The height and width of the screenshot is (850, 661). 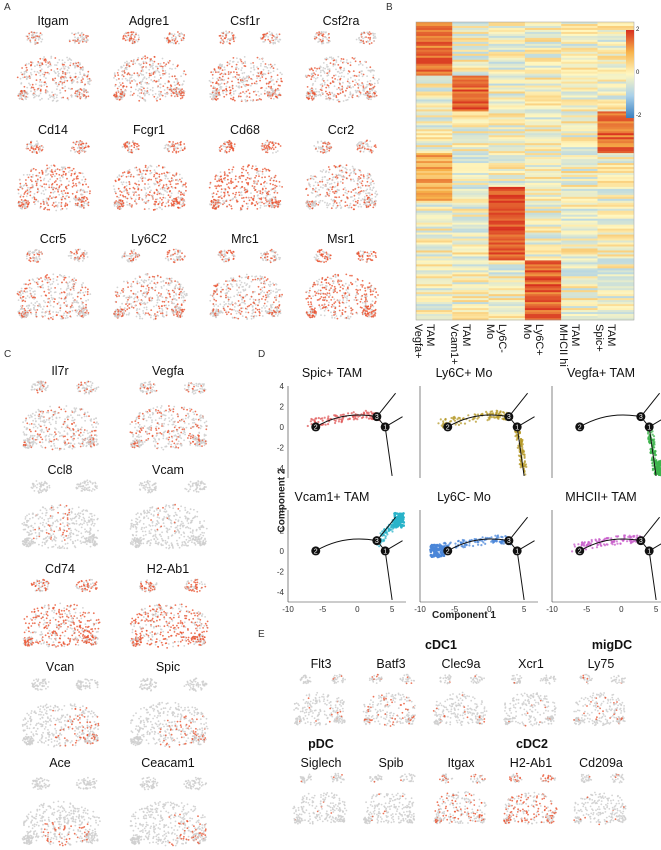 I want to click on panel-label-b: B, so click(x=389, y=7).